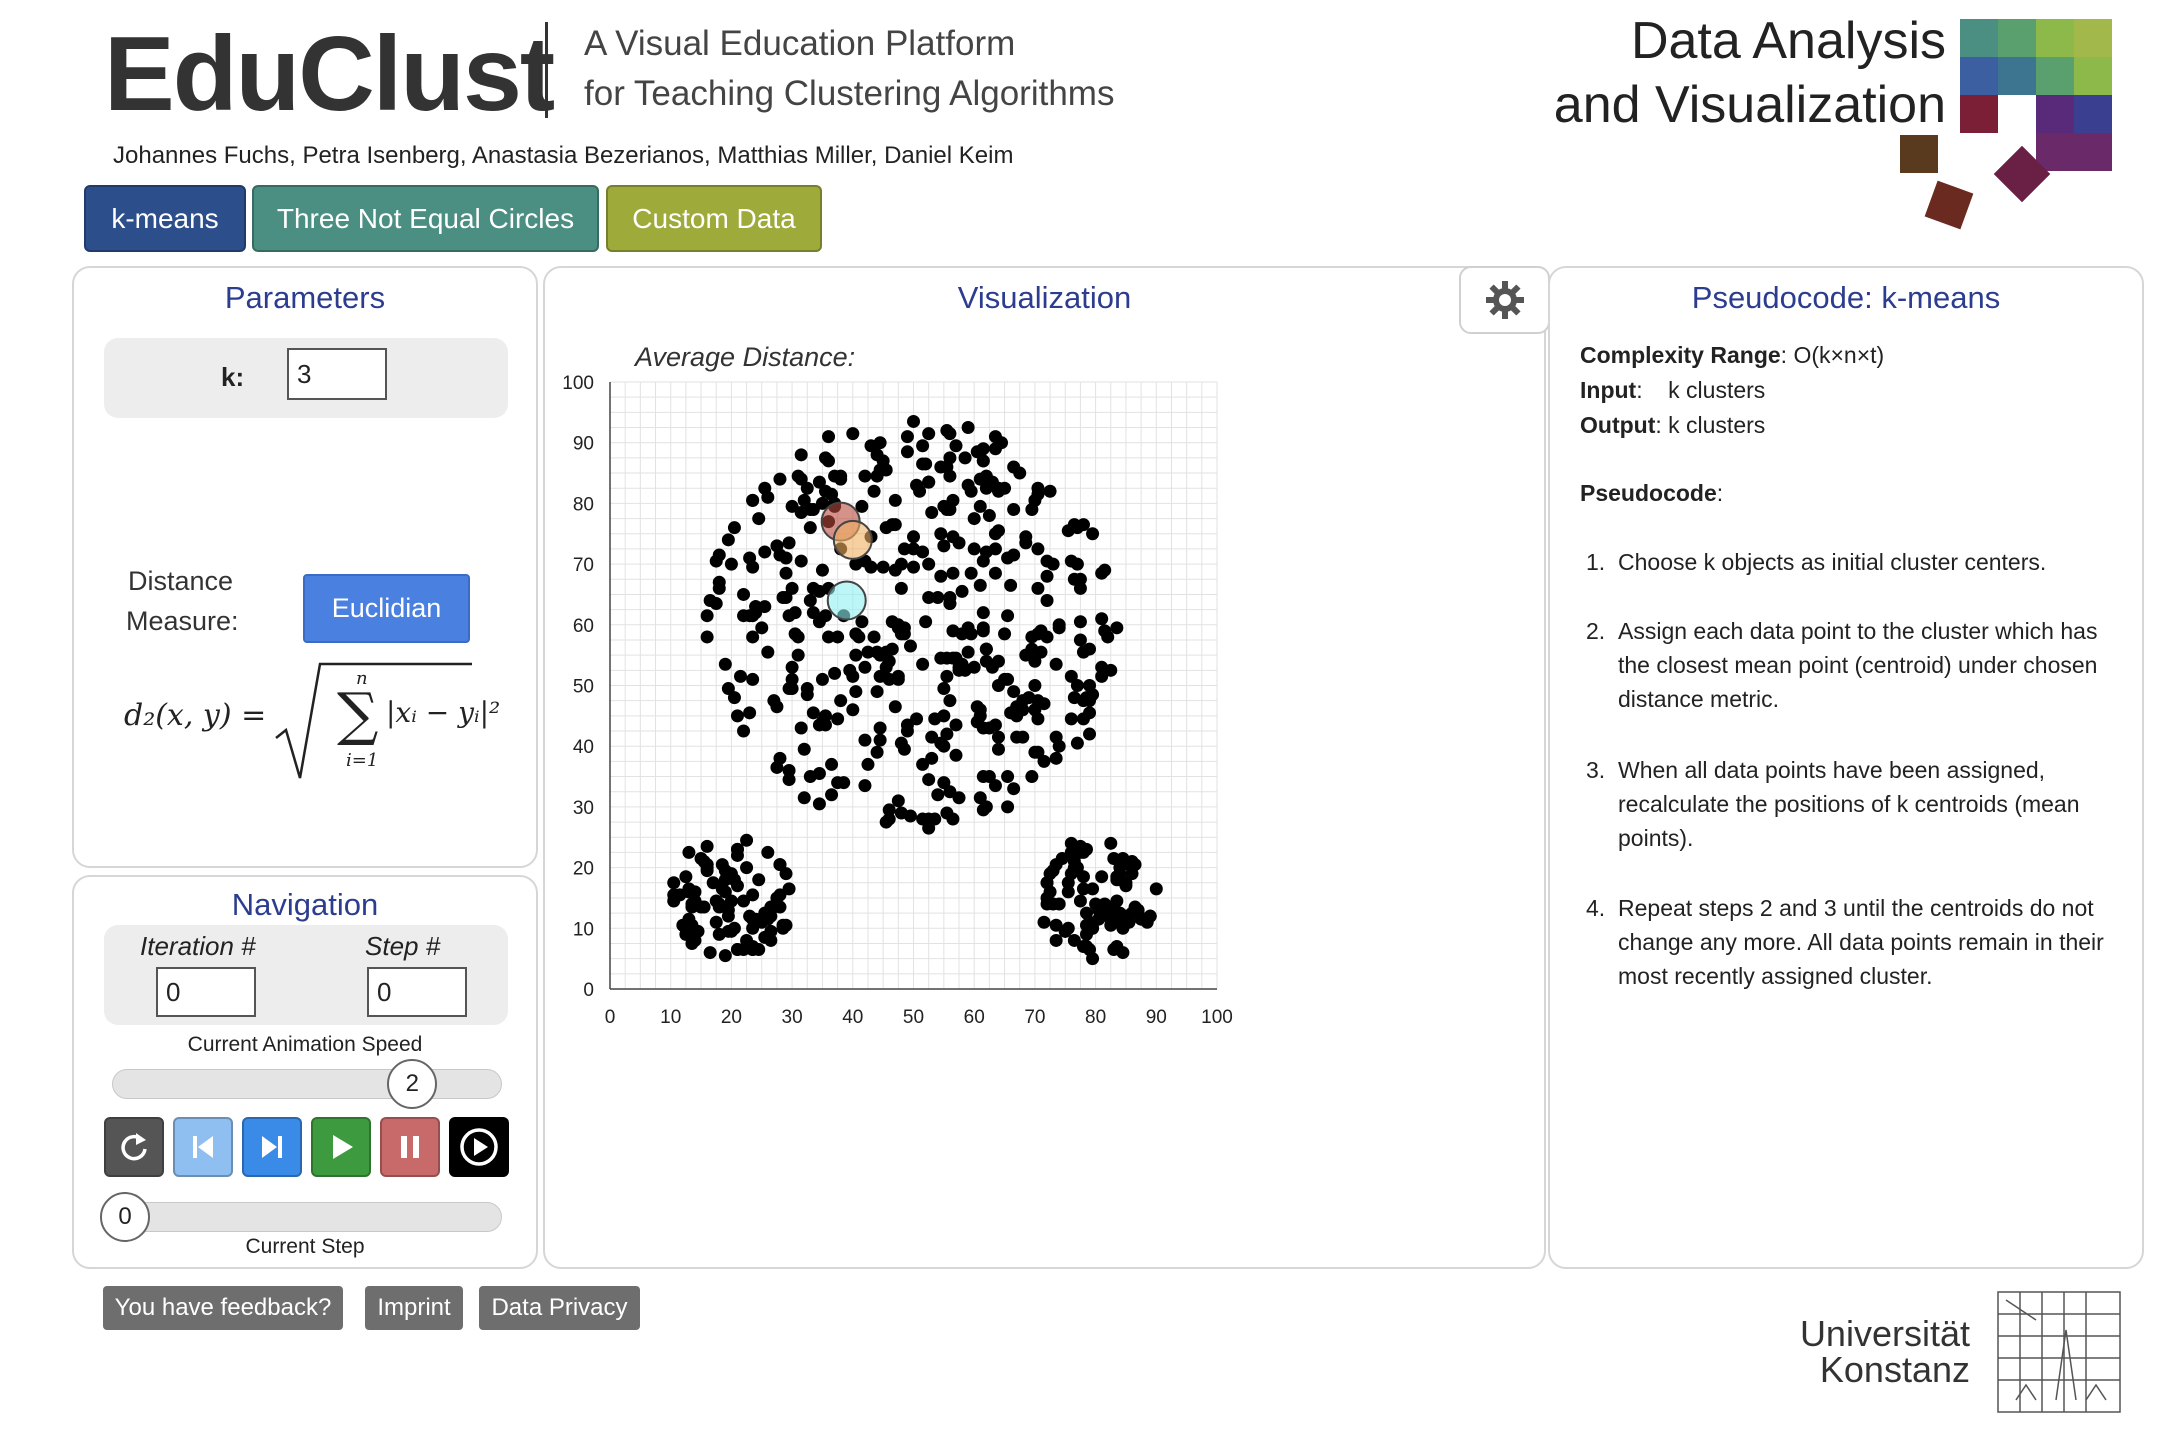 This screenshot has width=2168, height=1448. I want to click on record-icon, so click(479, 1147).